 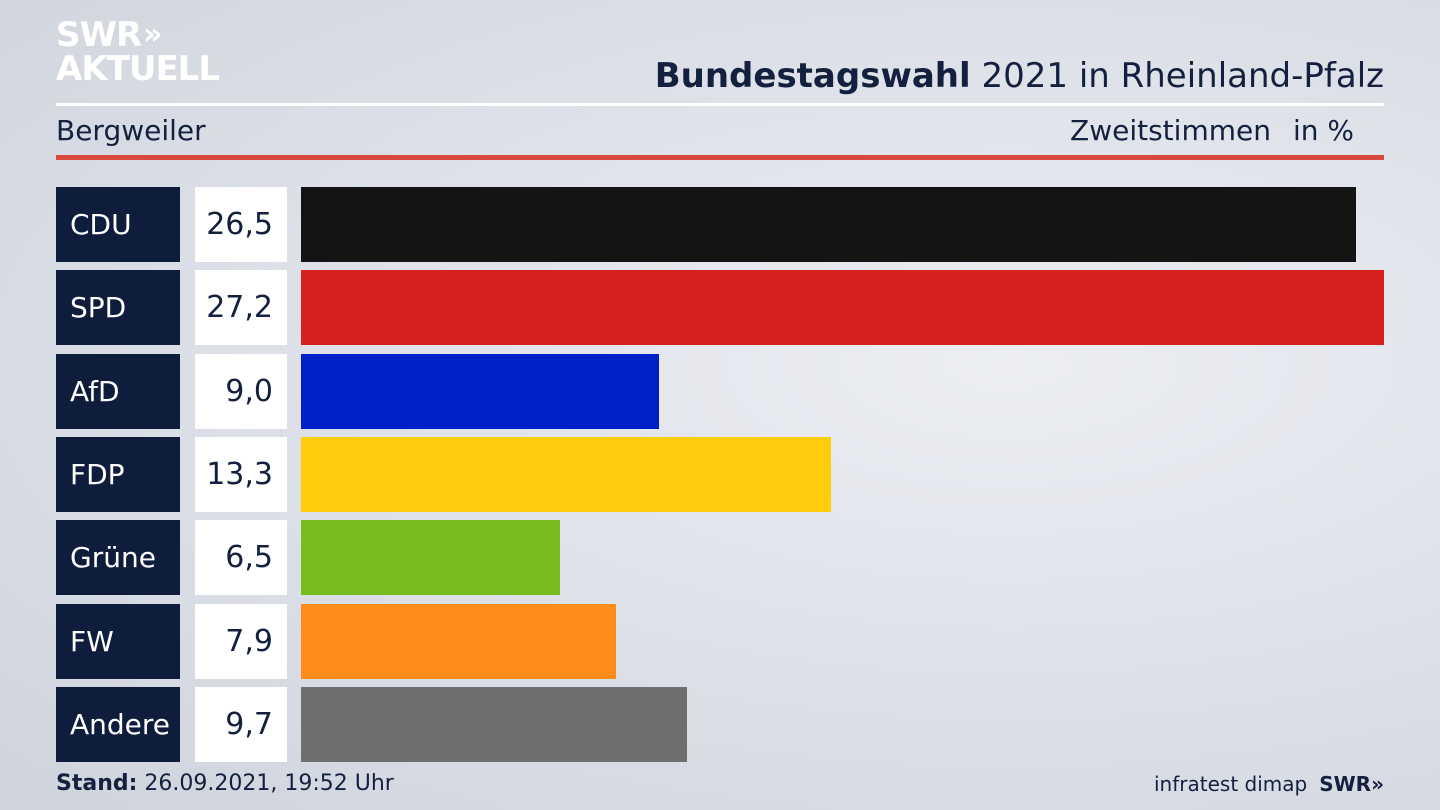 What do you see at coordinates (241, 224) in the screenshot?
I see `value-label: 26,5` at bounding box center [241, 224].